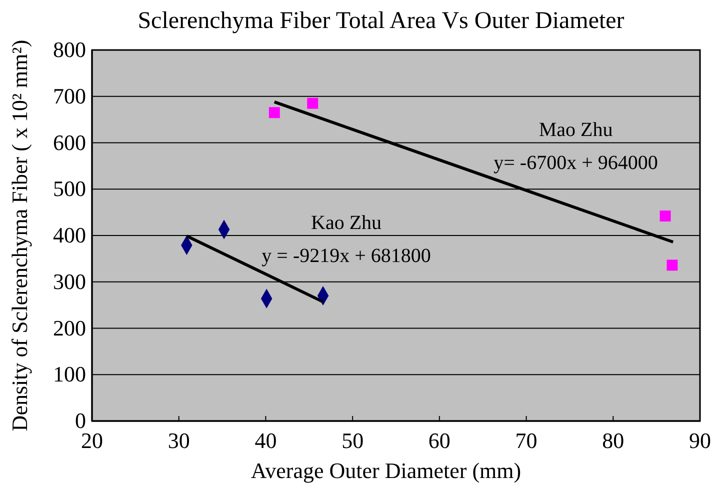 The width and height of the screenshot is (723, 488). Describe the element at coordinates (353, 441) in the screenshot. I see `x-tick-label: 50` at that location.